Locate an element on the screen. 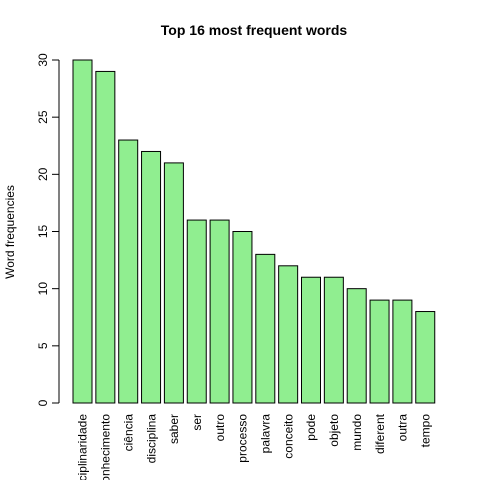 The width and height of the screenshot is (480, 480). x-tick-label: tempo is located at coordinates (425, 431).